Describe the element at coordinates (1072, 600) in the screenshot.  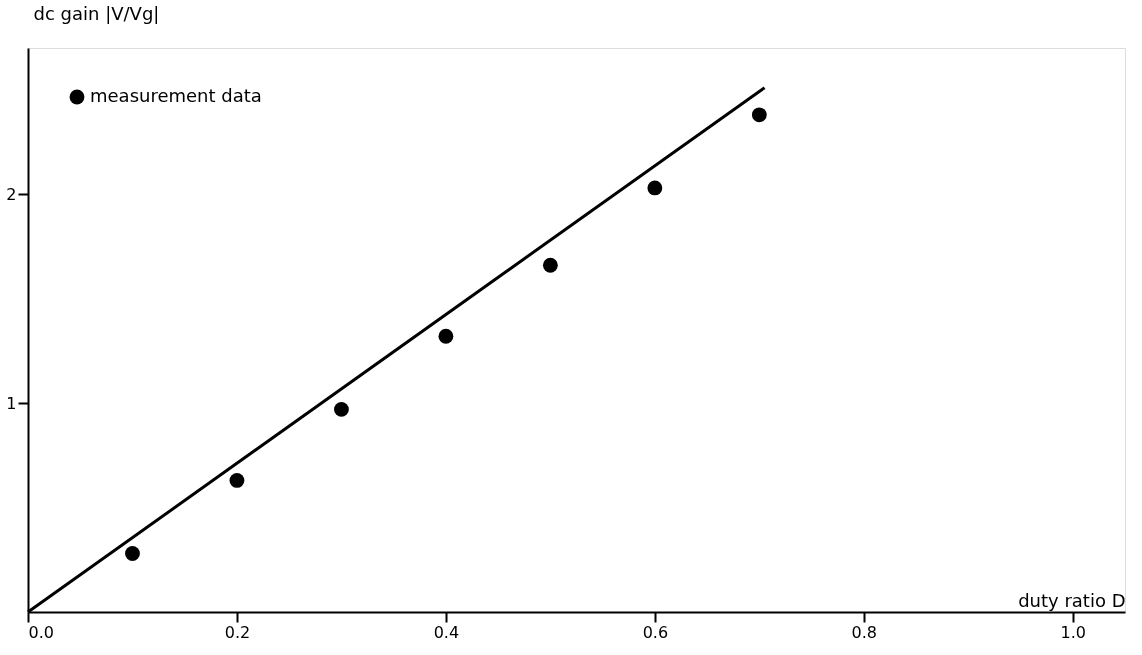
I see `x-axis-title: duty ratio D` at that location.